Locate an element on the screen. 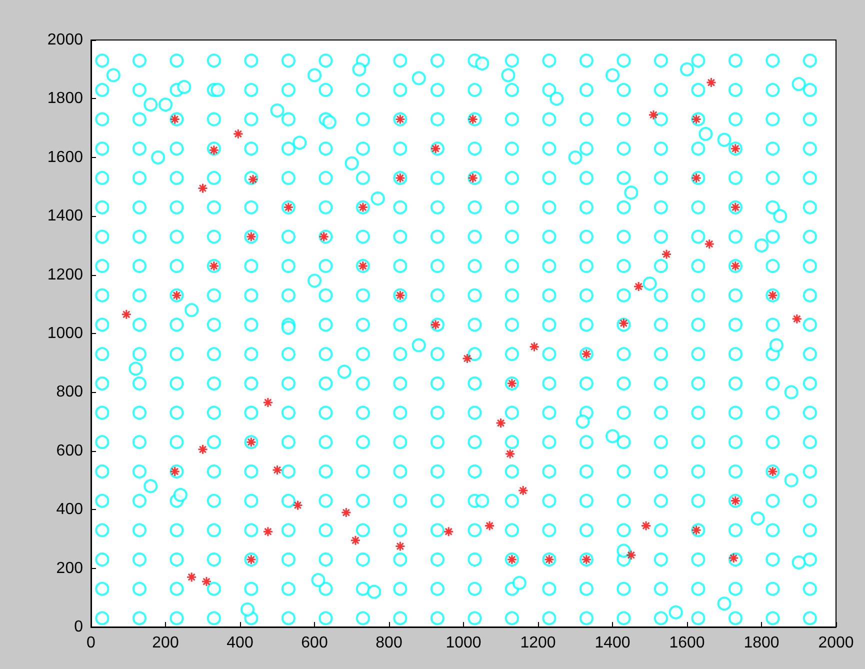 This screenshot has height=669, width=865. x-tick-label: 2000 is located at coordinates (836, 643).